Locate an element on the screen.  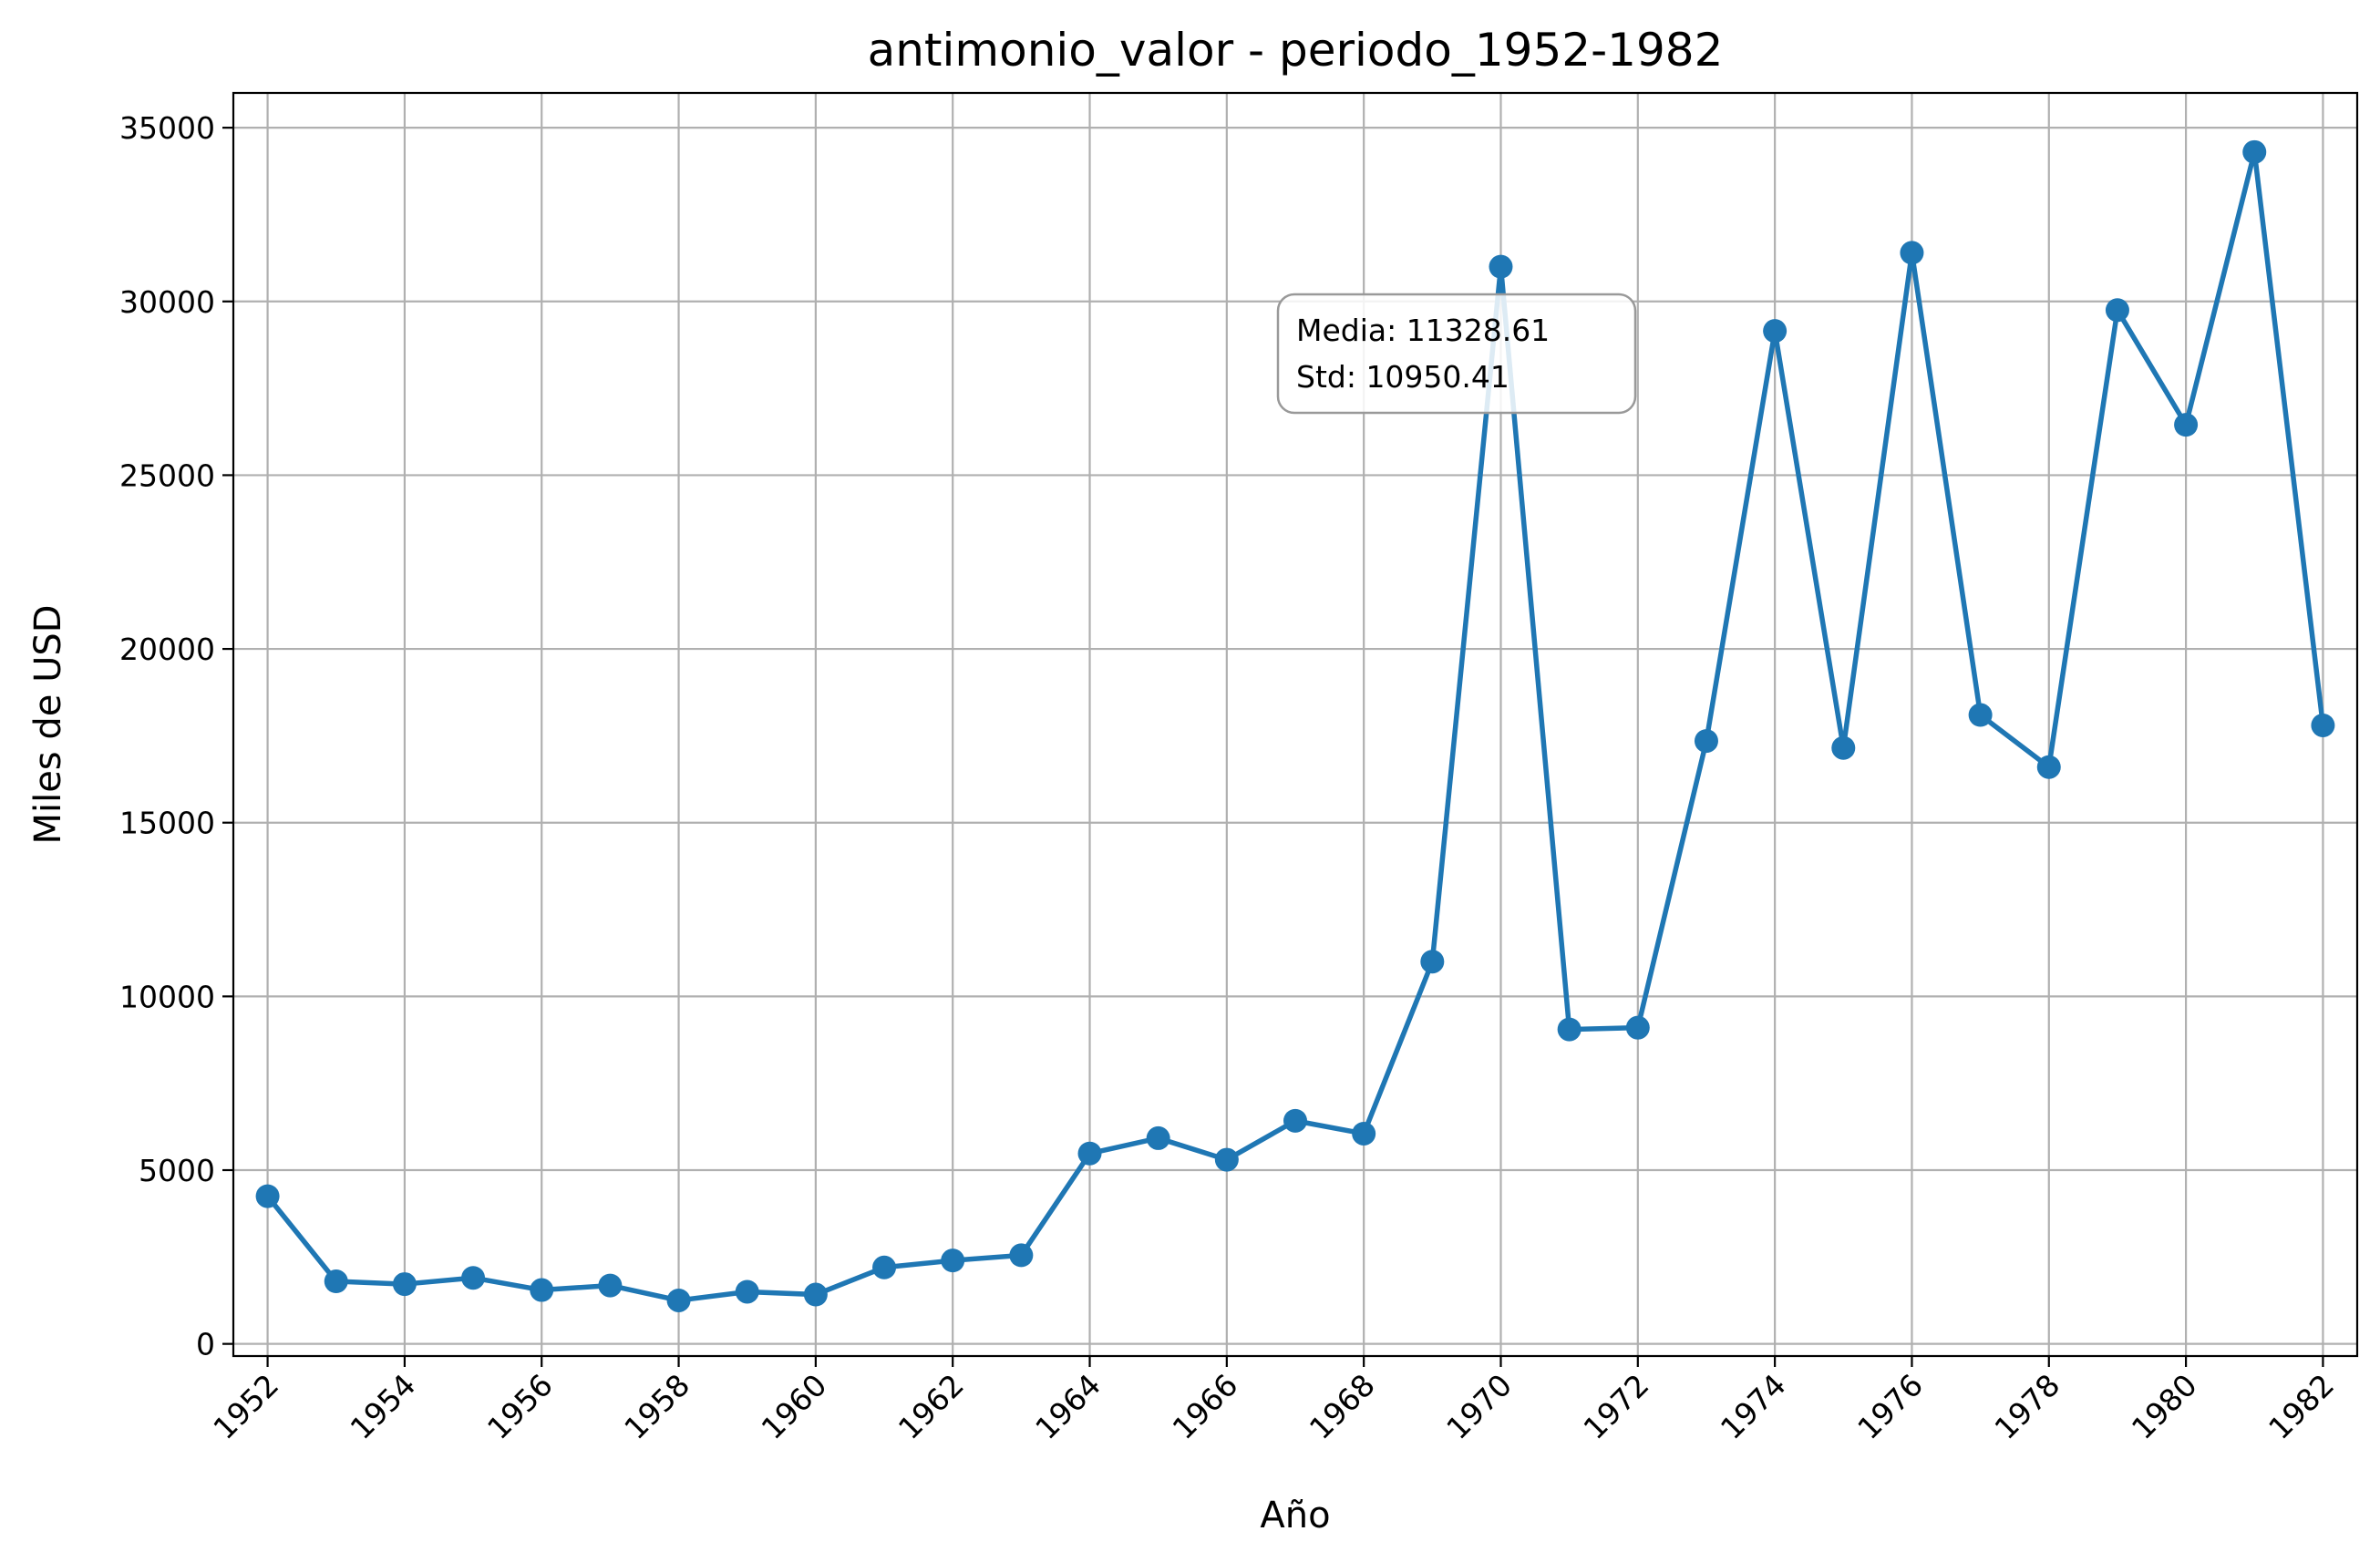
data-point-1979 is located at coordinates (2117, 310).